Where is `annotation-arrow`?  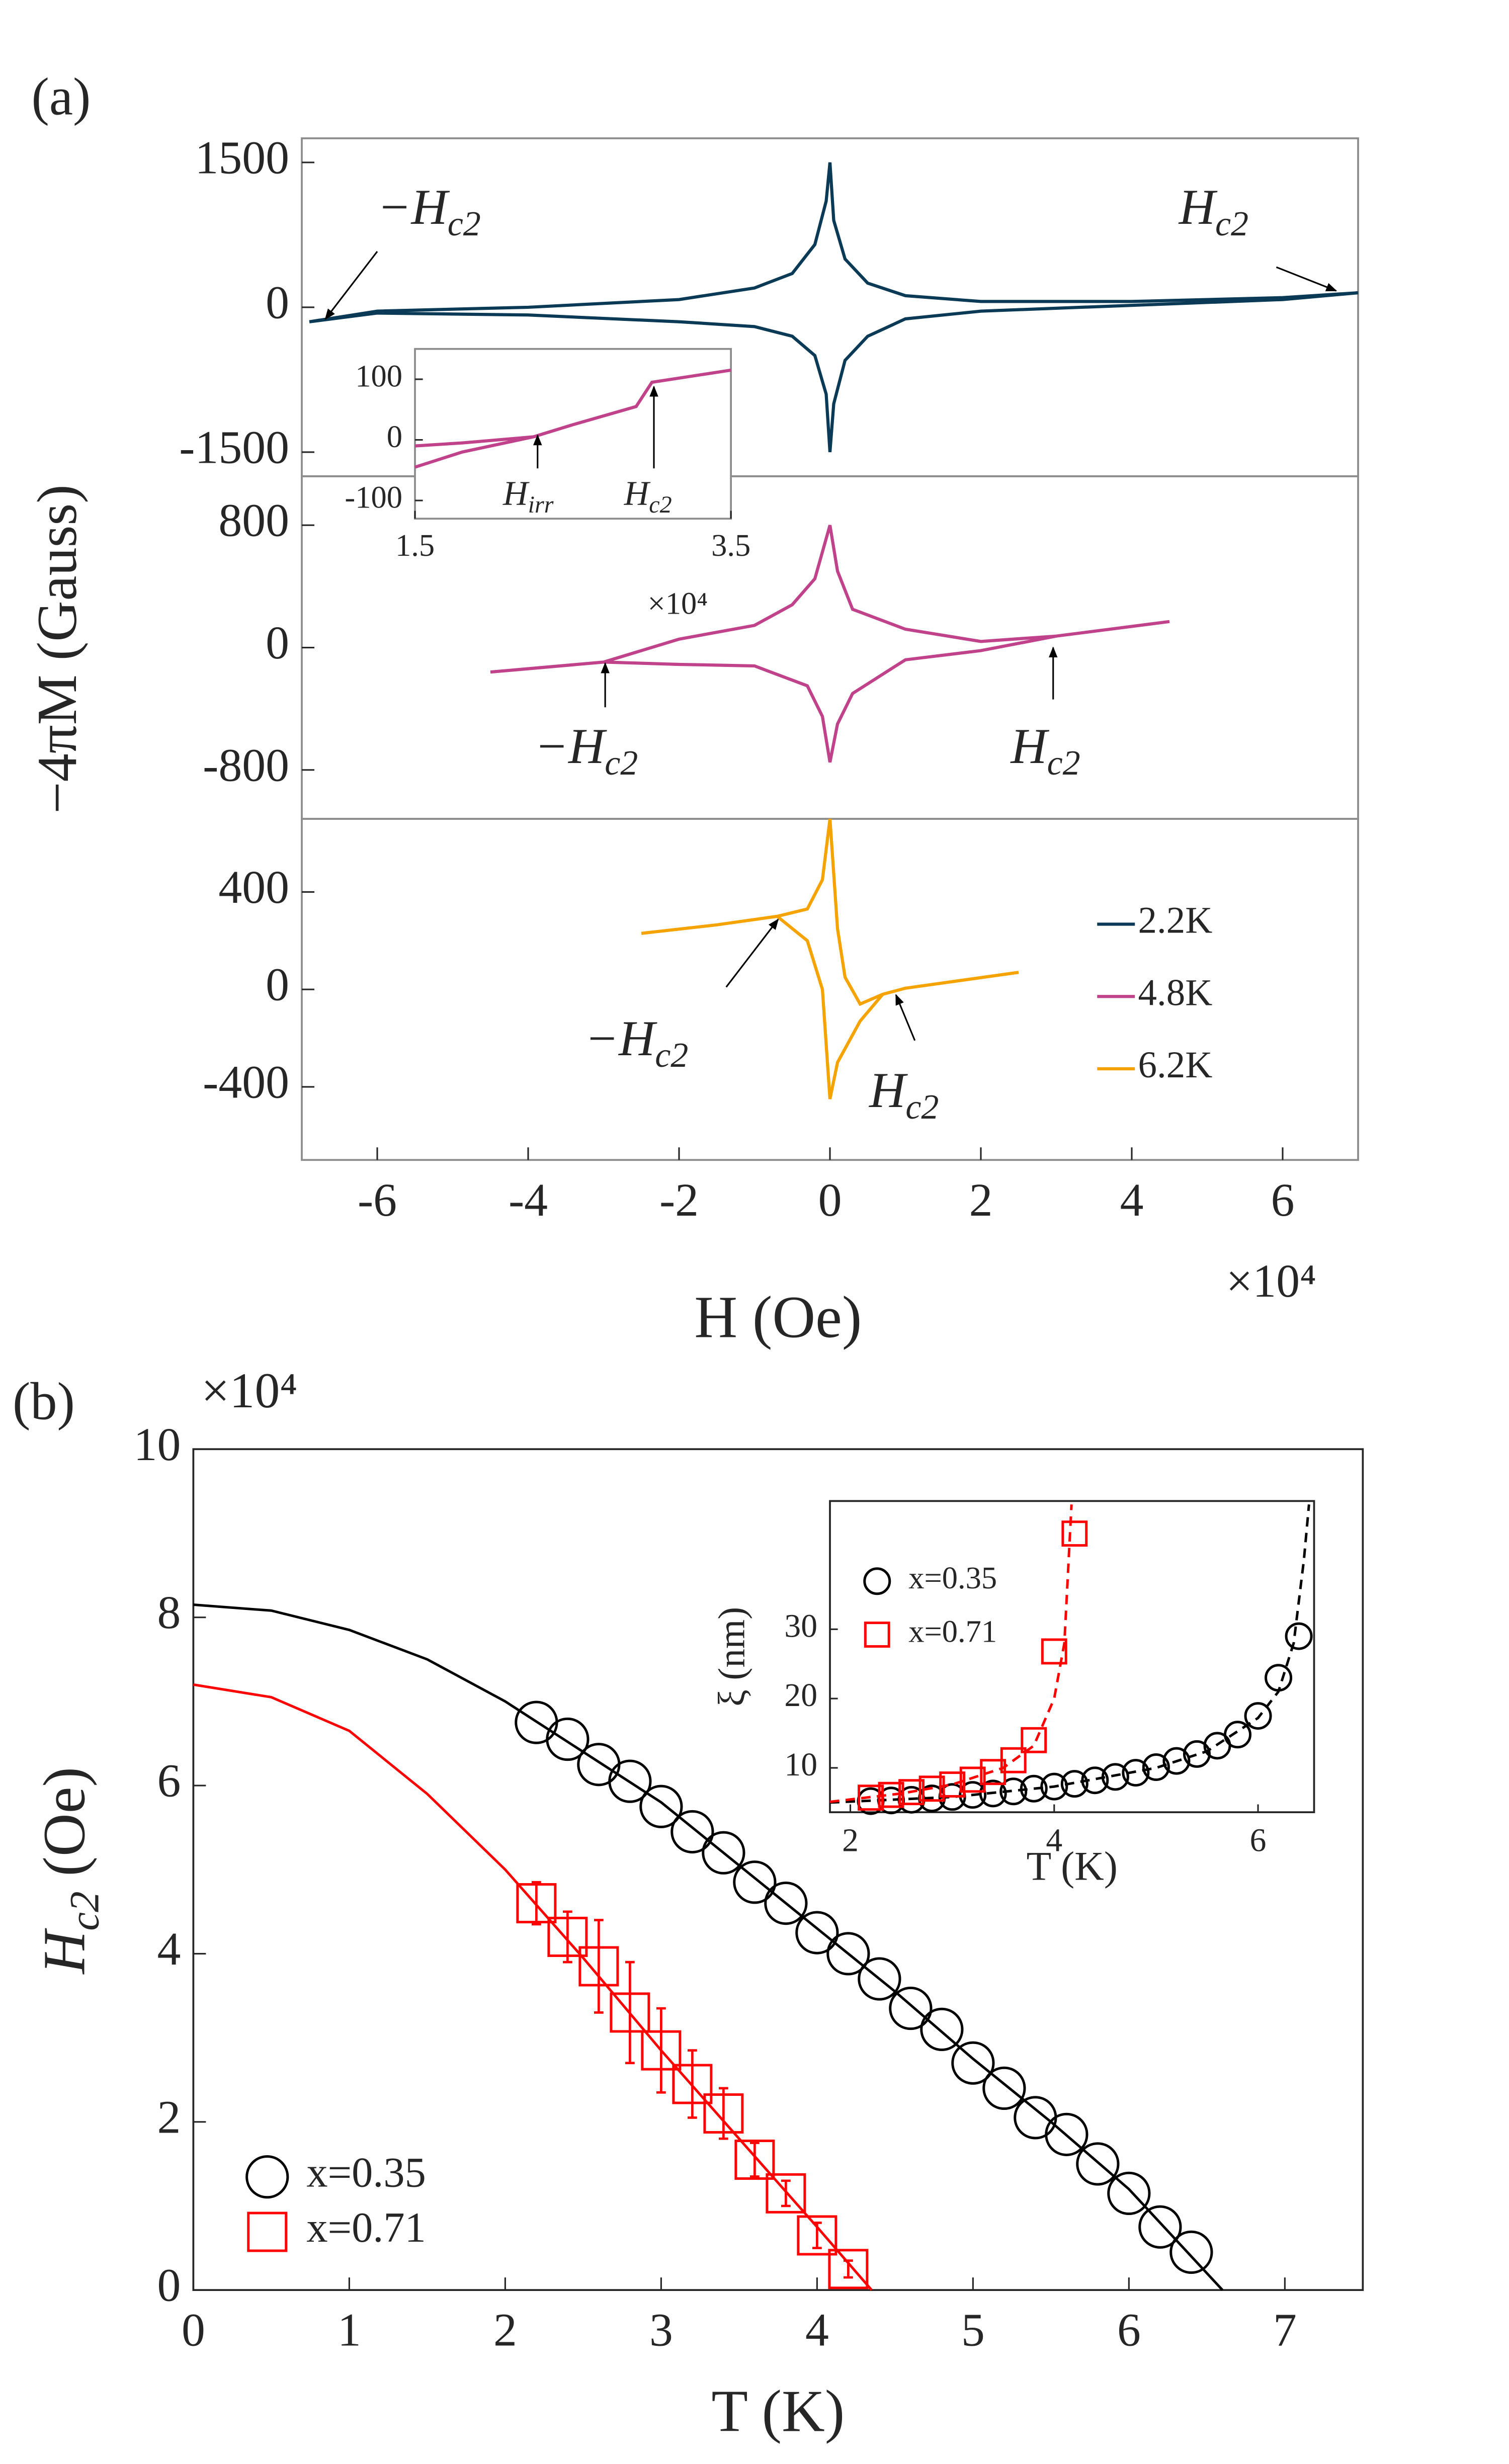 annotation-arrow is located at coordinates (1307, 279).